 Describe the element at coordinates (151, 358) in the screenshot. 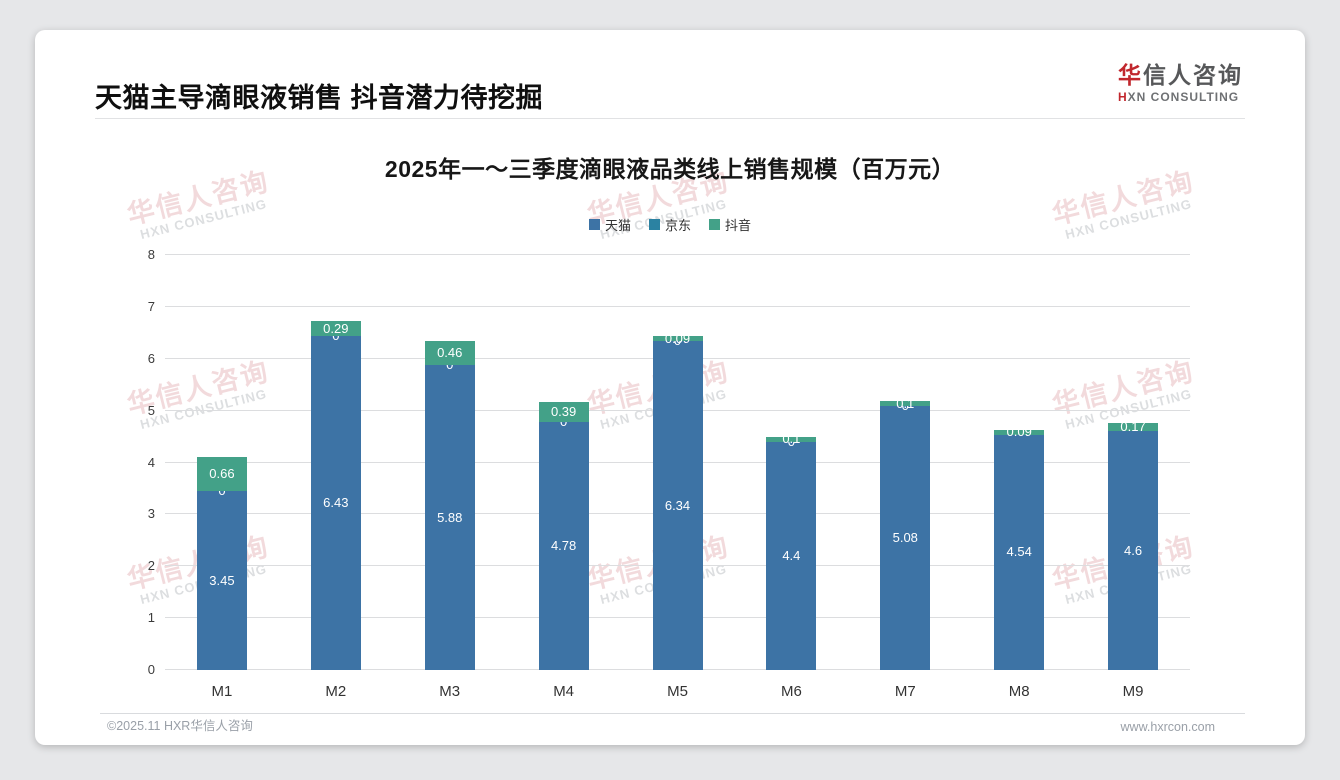

I see `ytick-label-6: 6` at that location.